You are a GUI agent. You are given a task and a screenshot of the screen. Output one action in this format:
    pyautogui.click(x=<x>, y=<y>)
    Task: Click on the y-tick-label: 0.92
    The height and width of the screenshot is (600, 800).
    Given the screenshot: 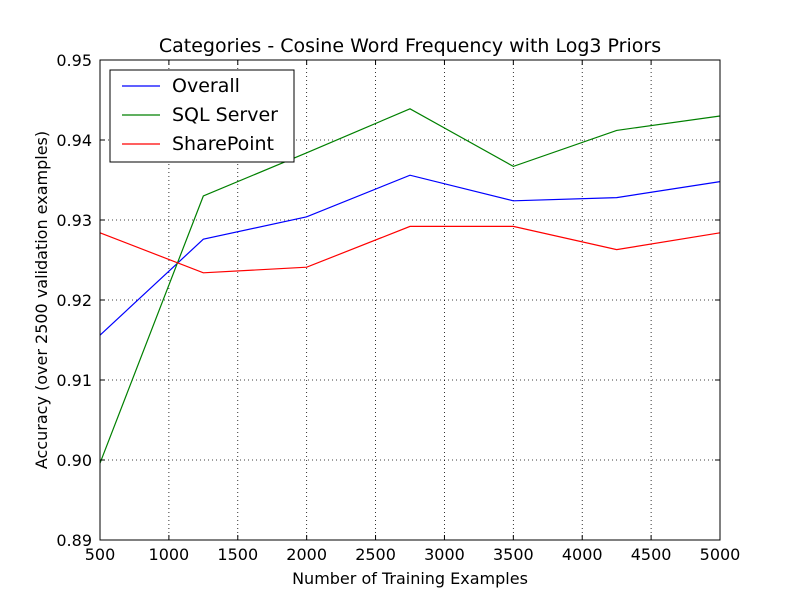 What is the action you would take?
    pyautogui.click(x=74, y=300)
    